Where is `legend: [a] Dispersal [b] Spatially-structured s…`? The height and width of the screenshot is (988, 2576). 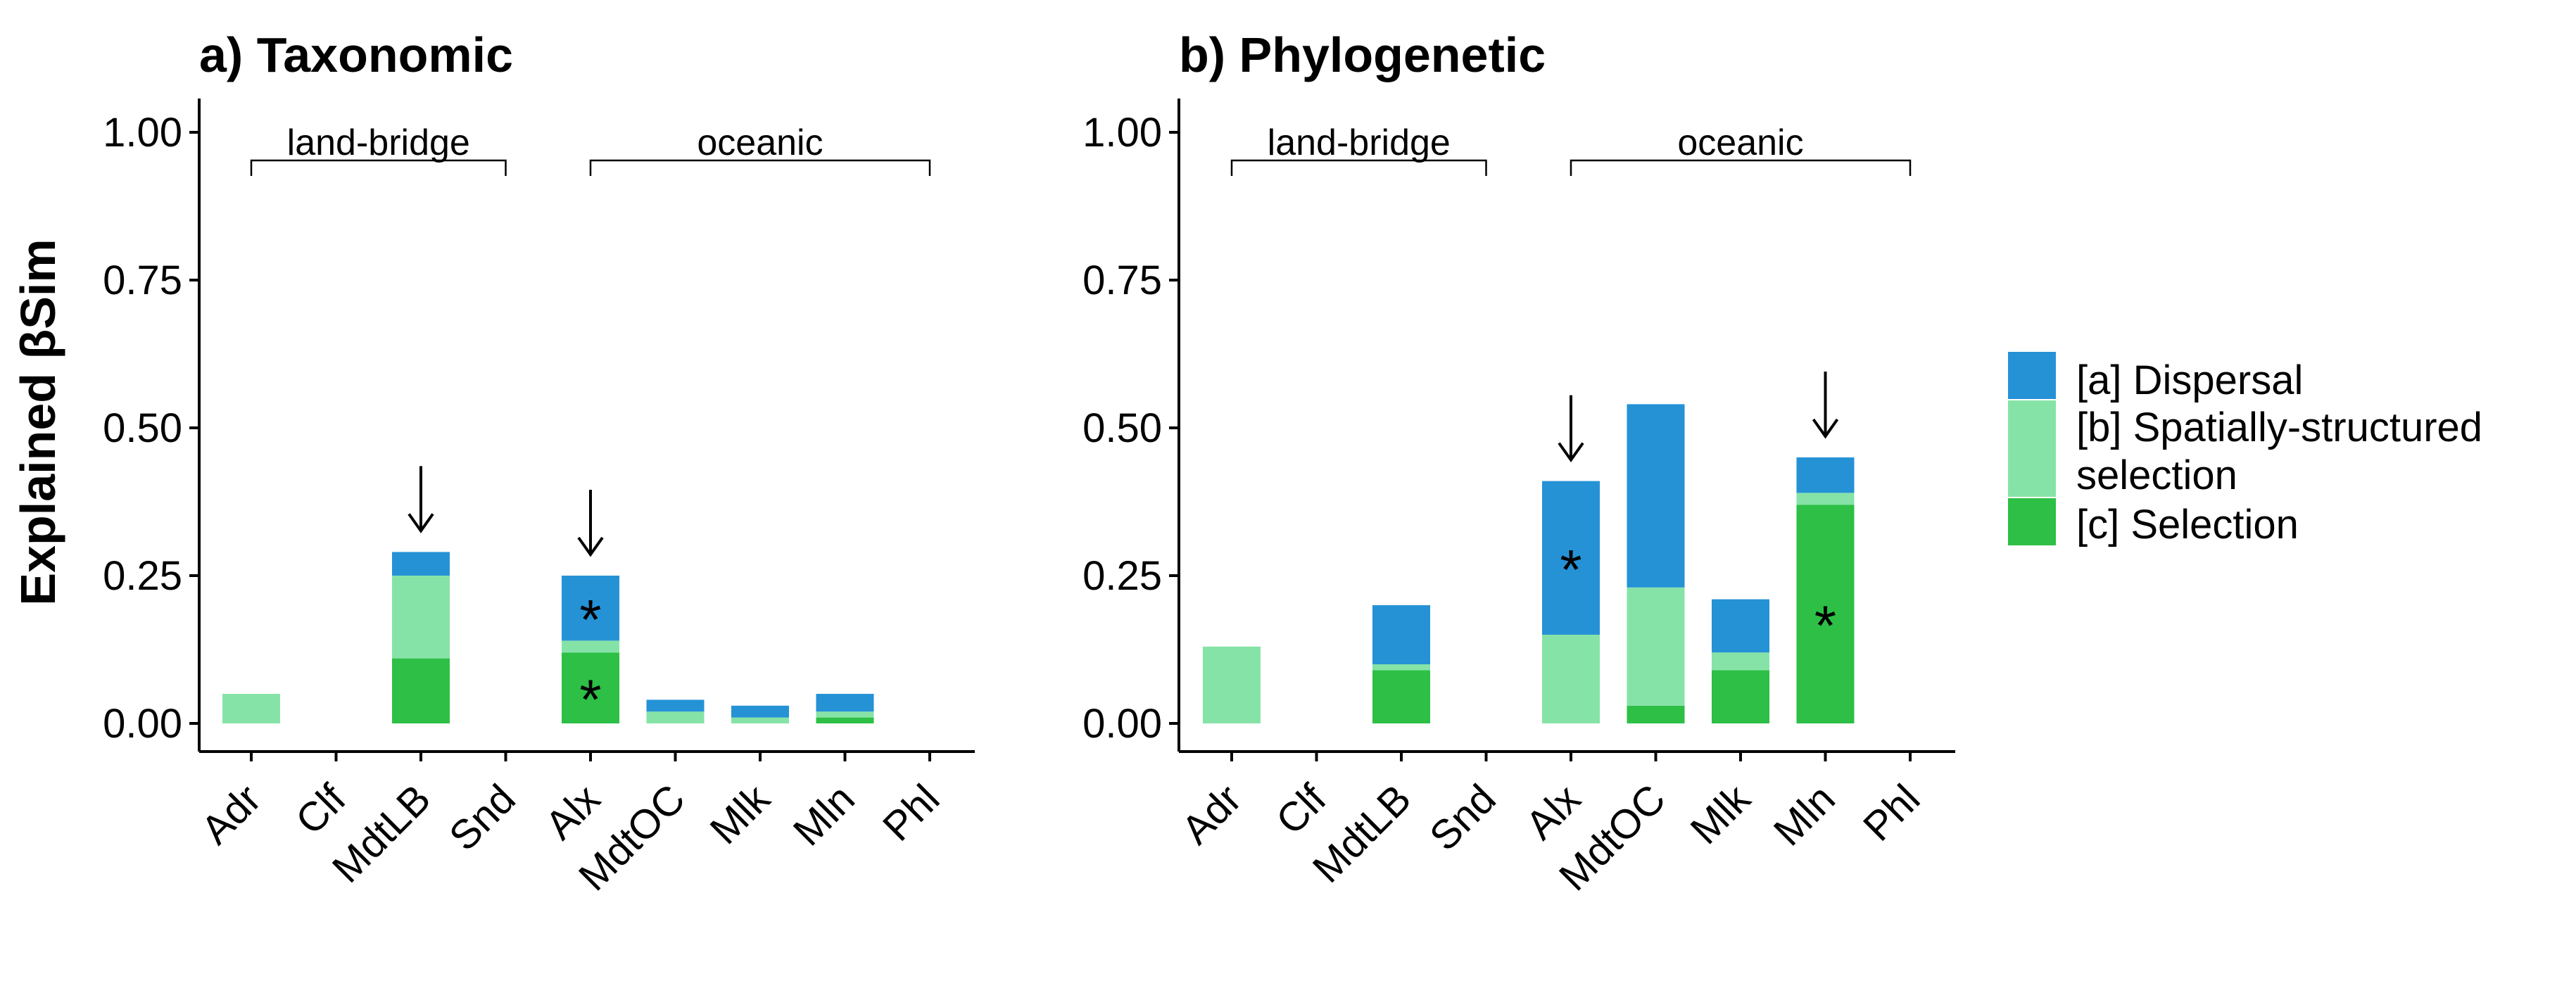 legend: [a] Dispersal [b] Spatially-structured s… is located at coordinates (2245, 450).